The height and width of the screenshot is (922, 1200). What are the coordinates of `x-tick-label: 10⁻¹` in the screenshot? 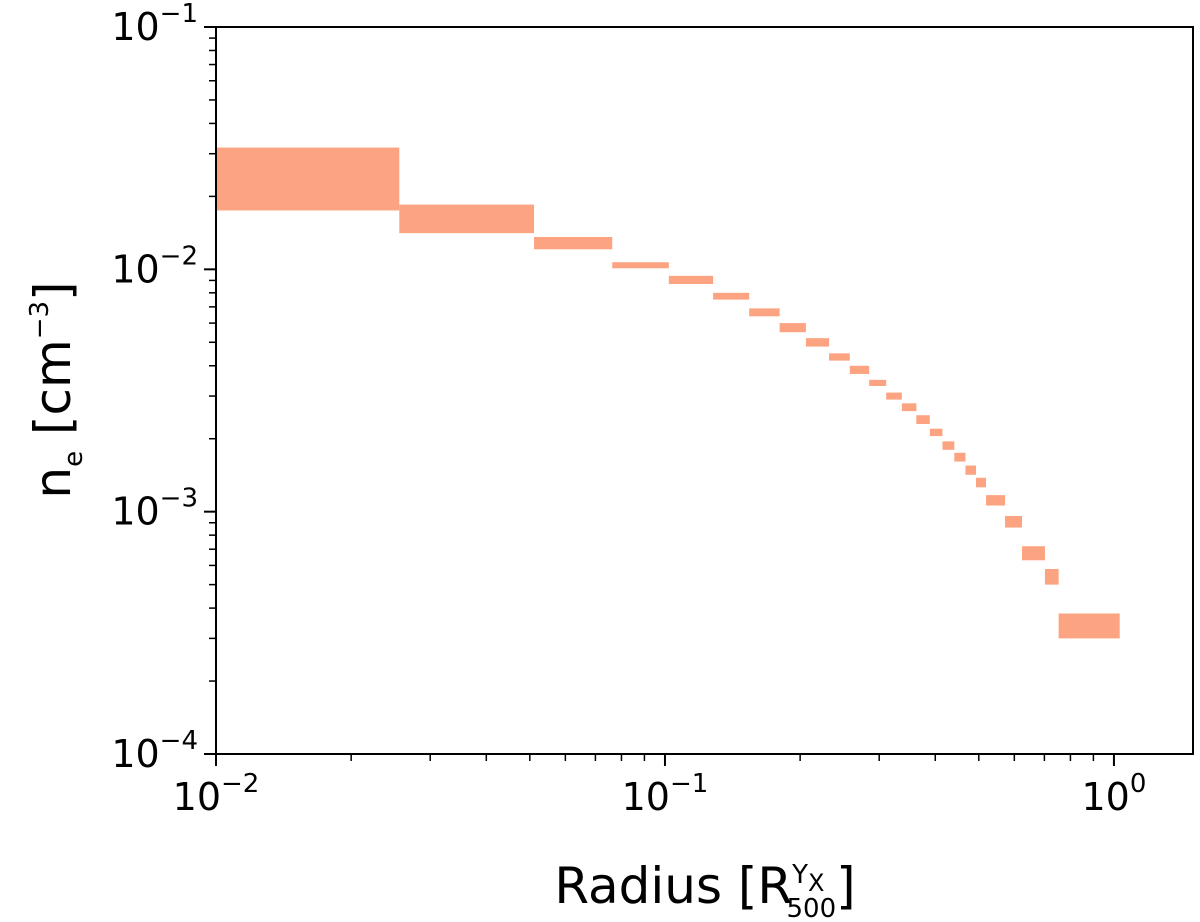 It's located at (665, 794).